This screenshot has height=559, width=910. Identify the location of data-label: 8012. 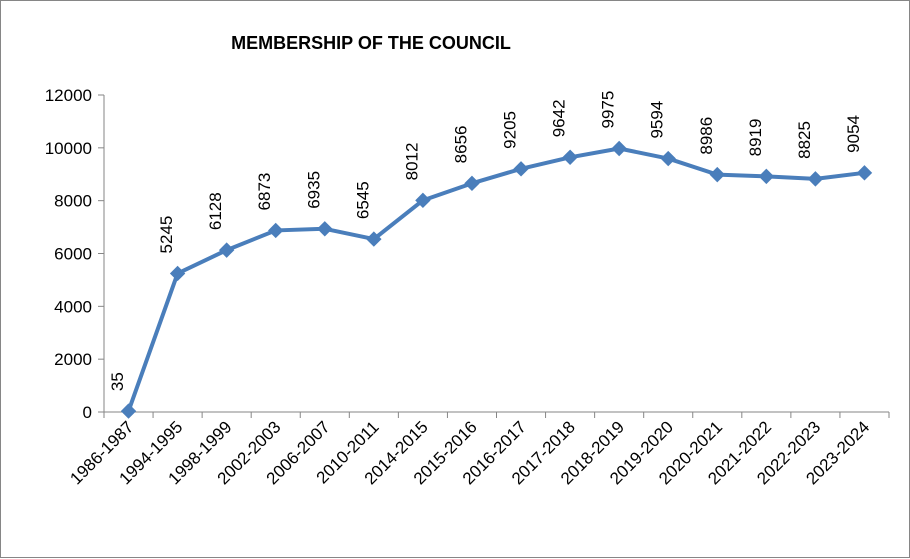
(411, 162).